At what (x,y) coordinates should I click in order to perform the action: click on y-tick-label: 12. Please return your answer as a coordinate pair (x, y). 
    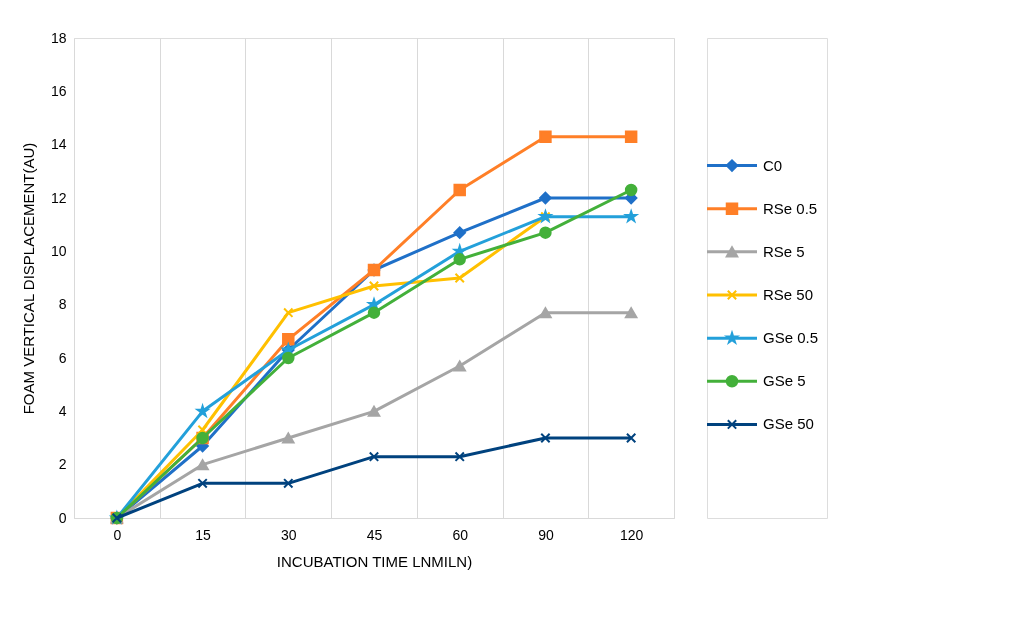
    Looking at the image, I should click on (58, 197).